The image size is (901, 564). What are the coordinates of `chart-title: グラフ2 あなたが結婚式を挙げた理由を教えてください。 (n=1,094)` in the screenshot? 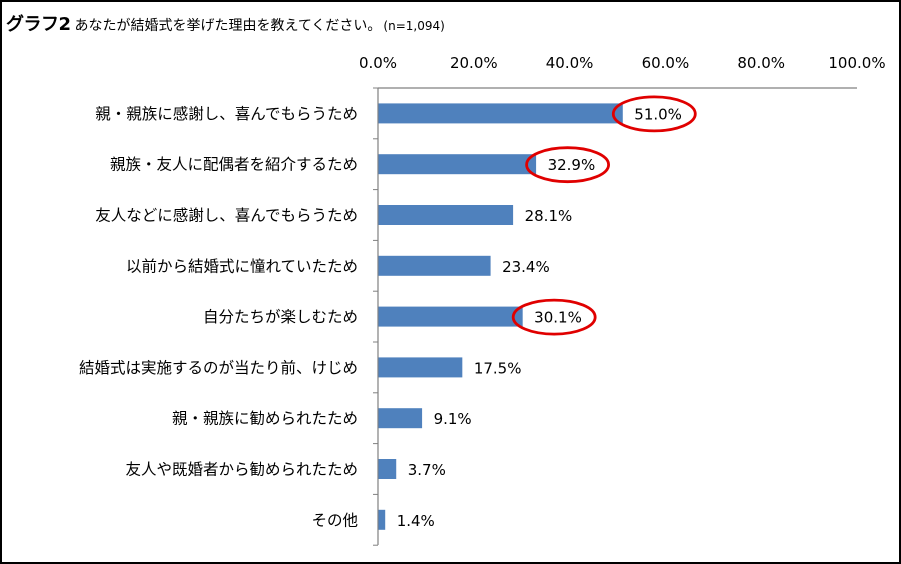 It's located at (225, 23).